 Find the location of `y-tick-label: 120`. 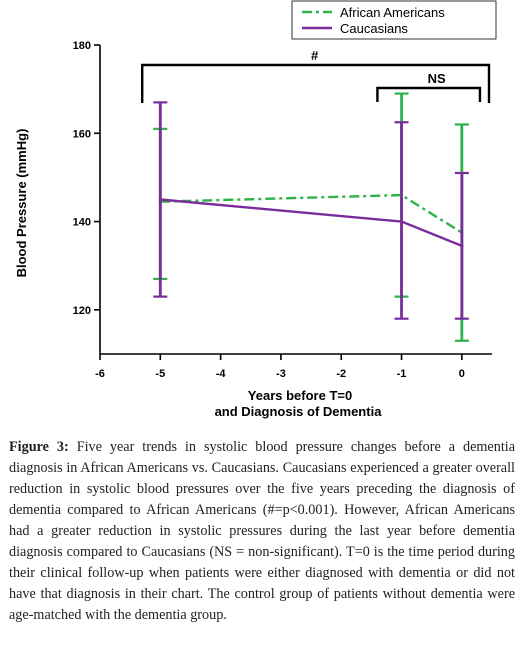

y-tick-label: 120 is located at coordinates (82, 311).